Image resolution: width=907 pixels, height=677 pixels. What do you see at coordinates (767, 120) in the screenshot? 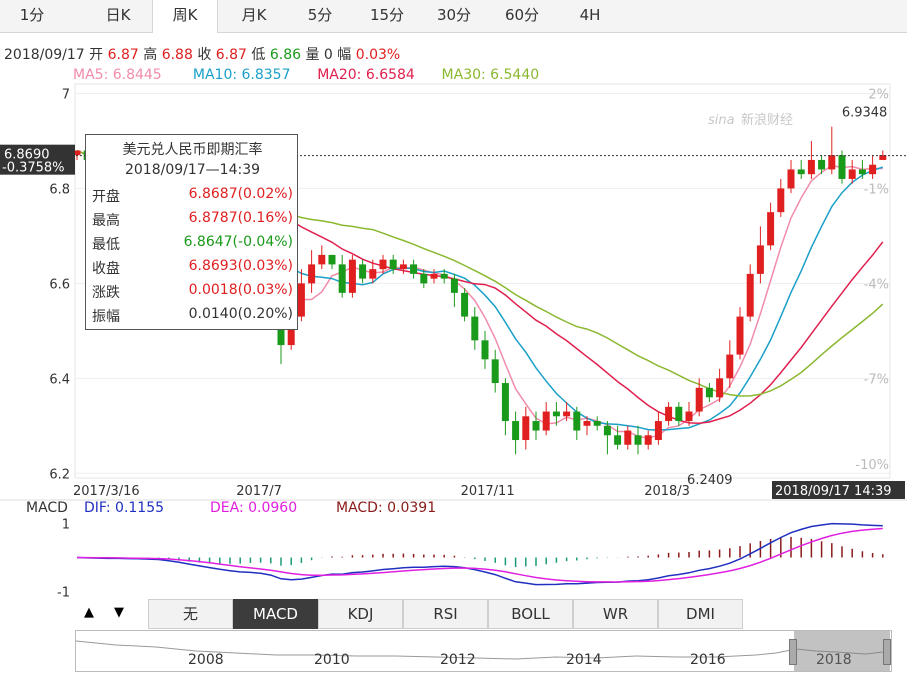
I see `watermark: 新浪财经` at bounding box center [767, 120].